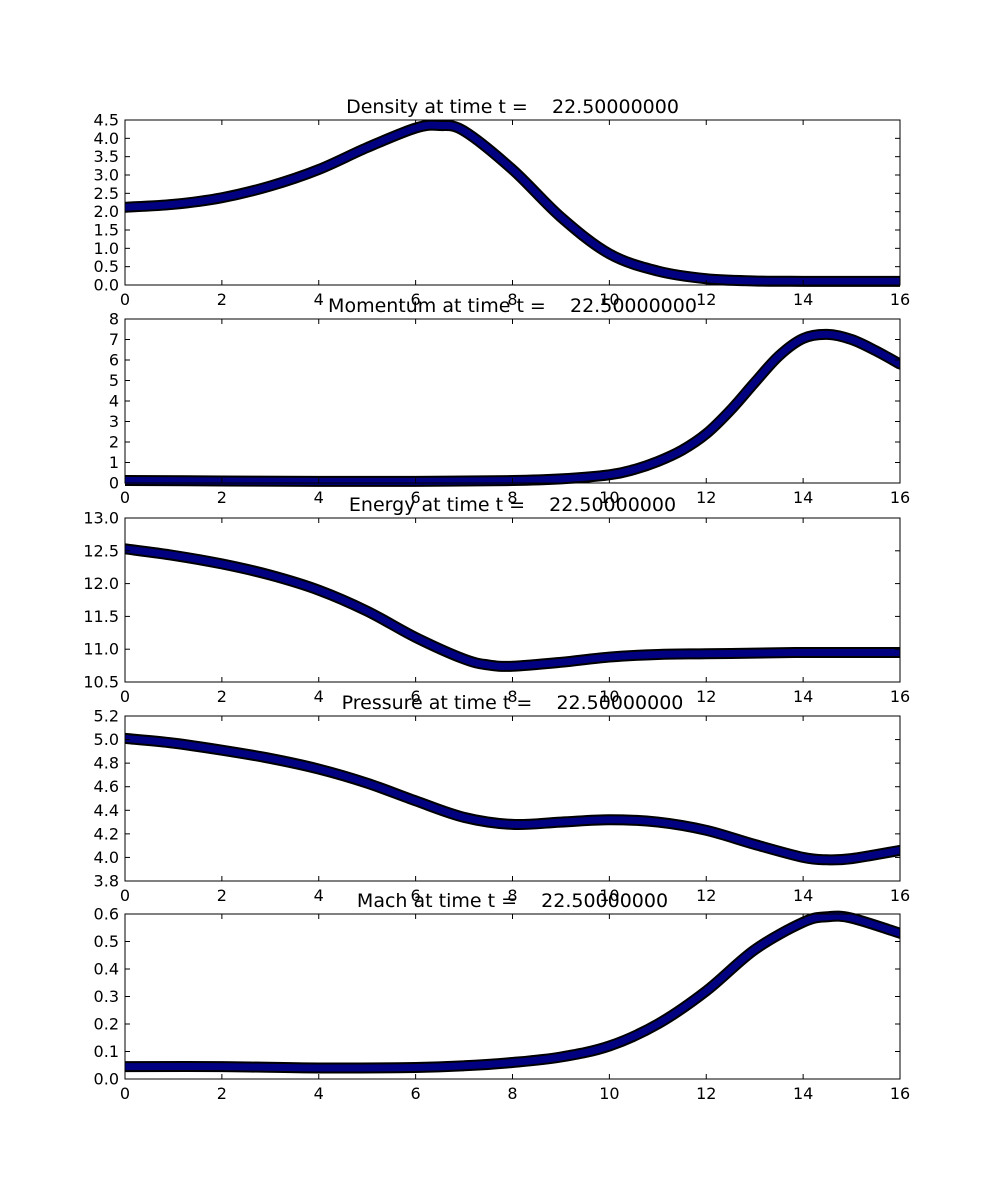 This screenshot has width=1000, height=1200. Describe the element at coordinates (106, 786) in the screenshot. I see `y-tick-label: 4.6` at that location.